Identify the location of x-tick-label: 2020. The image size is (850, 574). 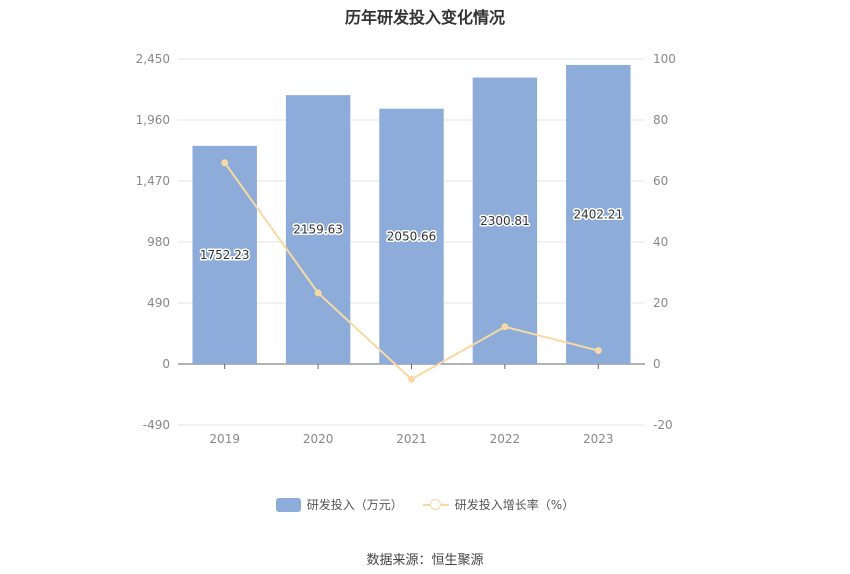
(318, 439).